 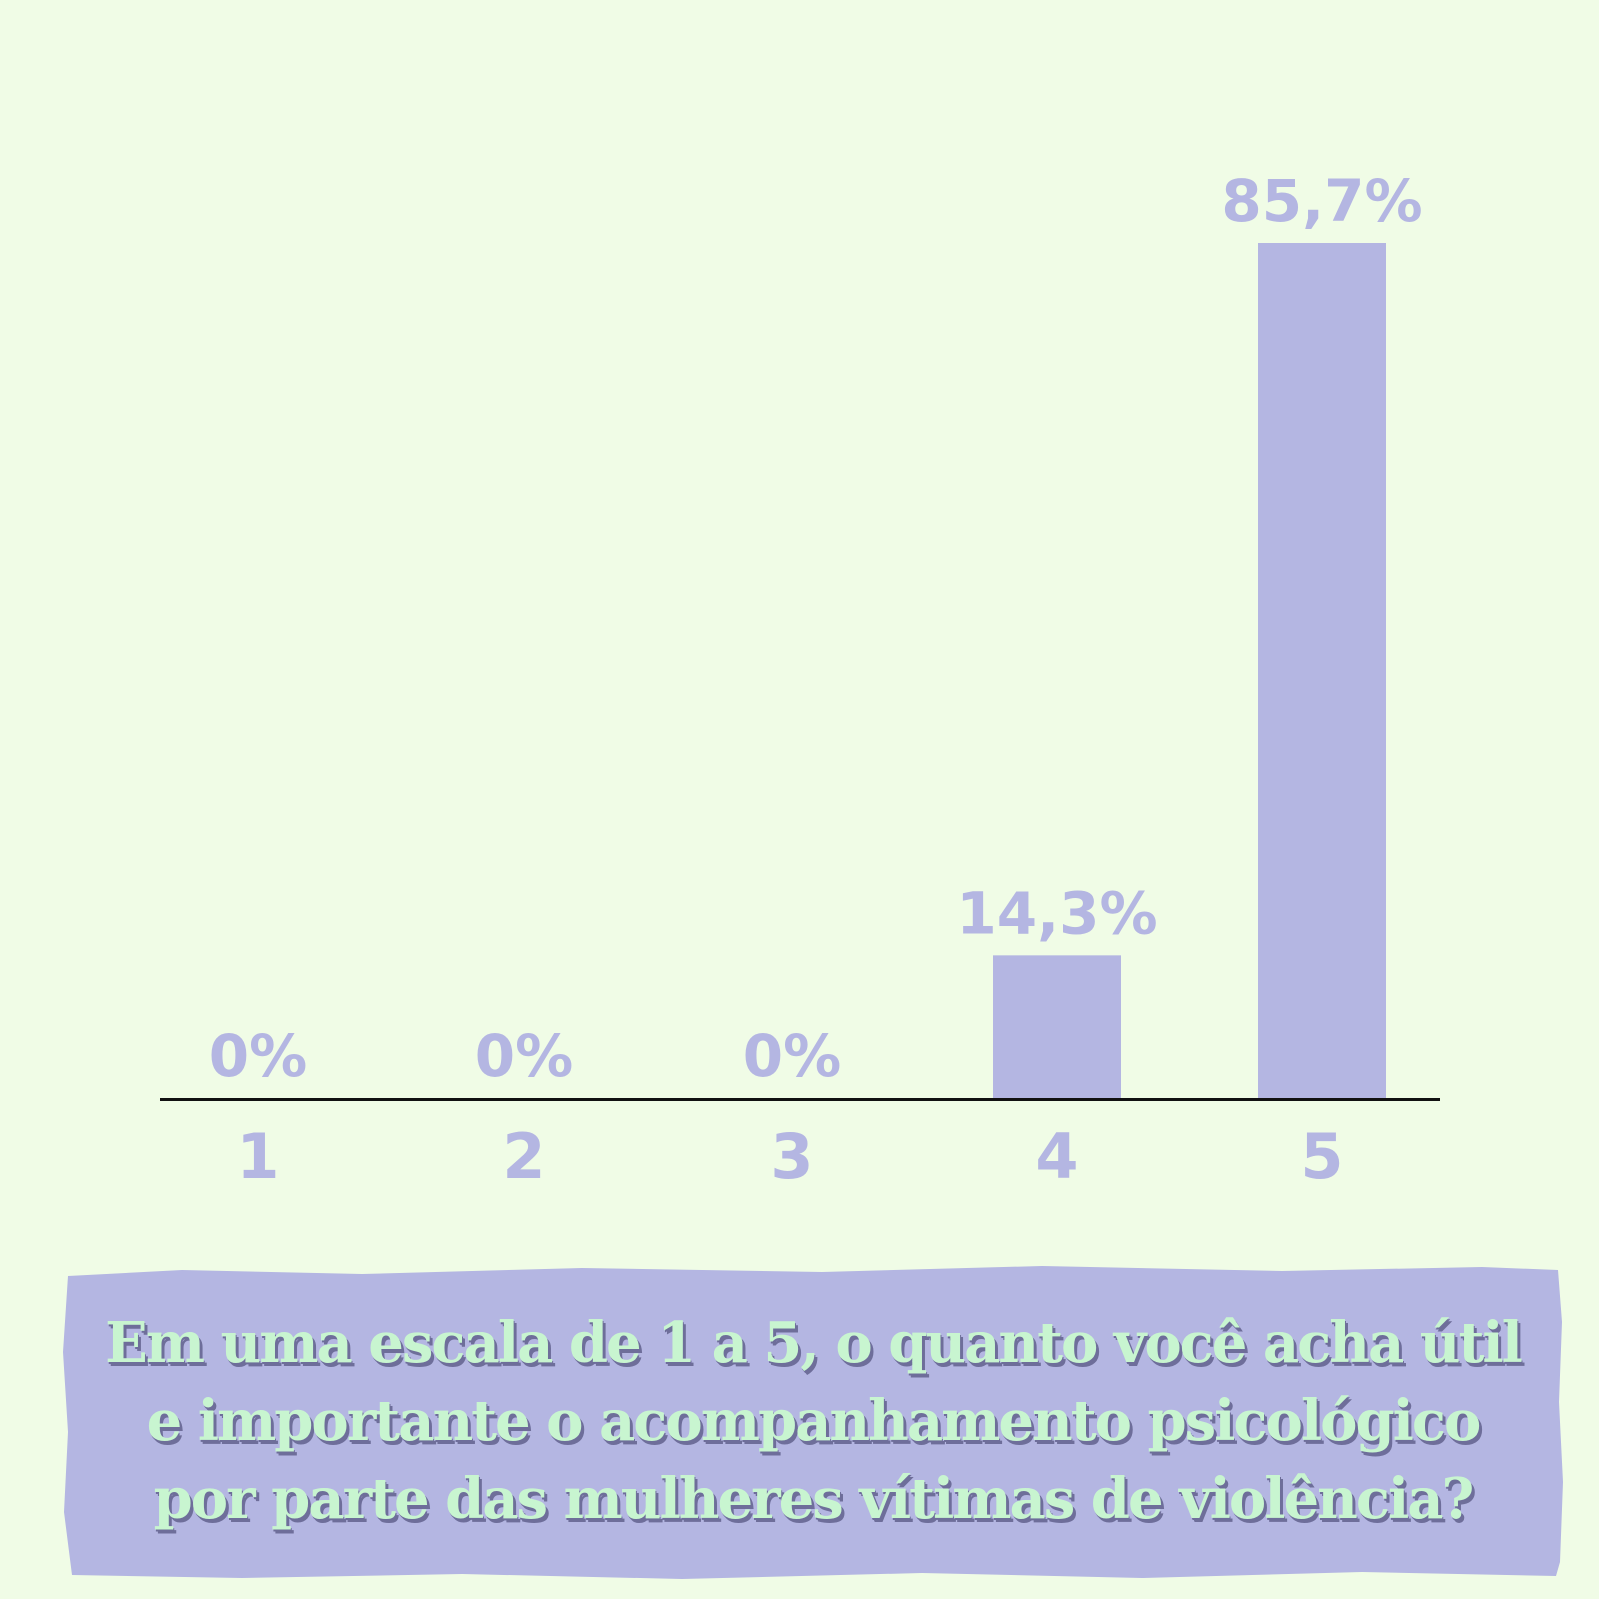 What do you see at coordinates (792, 1056) in the screenshot?
I see `value-label-3: 0%` at bounding box center [792, 1056].